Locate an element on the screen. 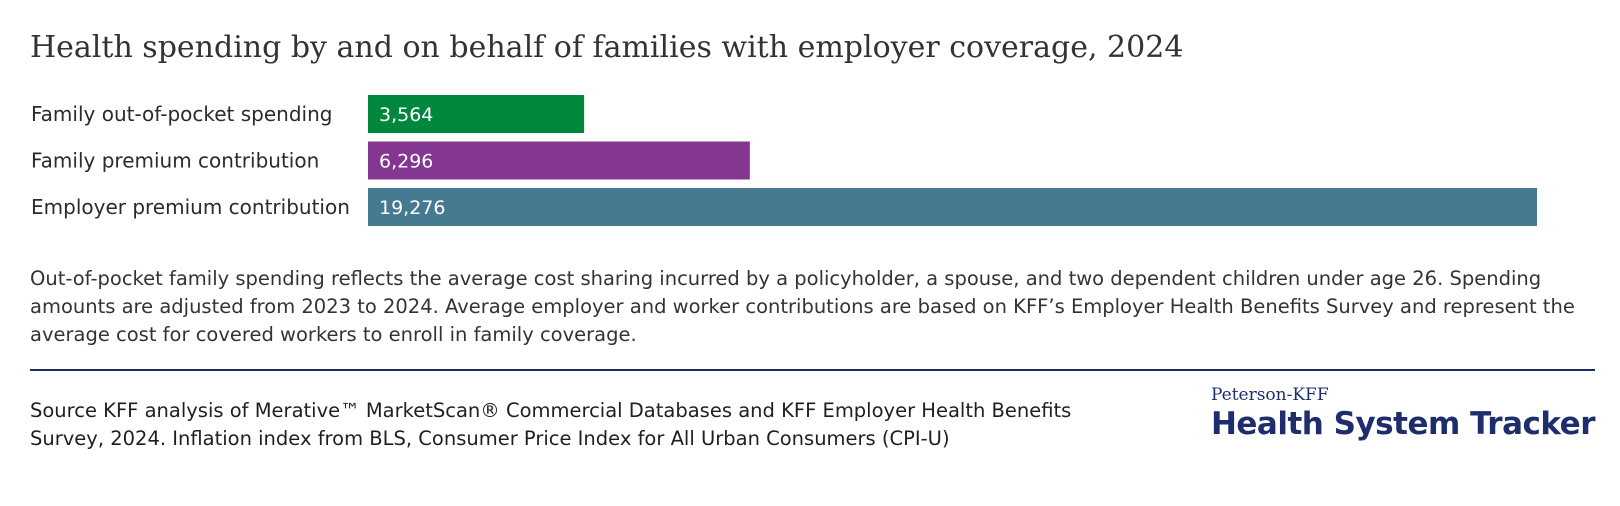  brand-name: Health System Tracker is located at coordinates (1403, 424).